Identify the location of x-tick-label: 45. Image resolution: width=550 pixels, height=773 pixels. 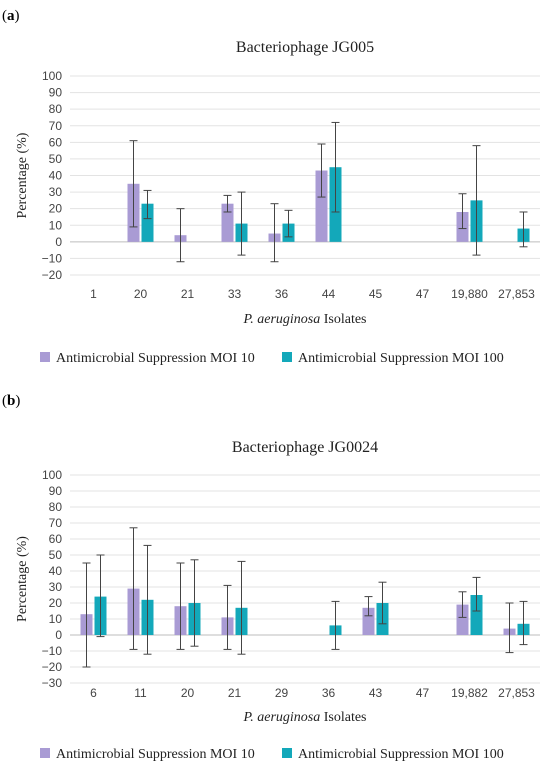
(376, 294).